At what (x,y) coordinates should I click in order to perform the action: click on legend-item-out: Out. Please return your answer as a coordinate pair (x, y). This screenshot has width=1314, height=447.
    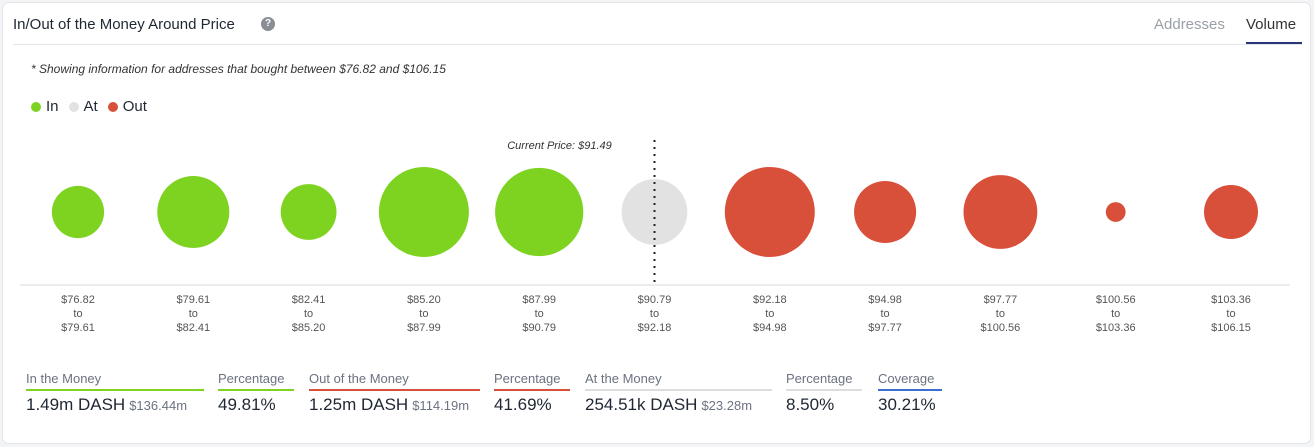
    Looking at the image, I should click on (127, 106).